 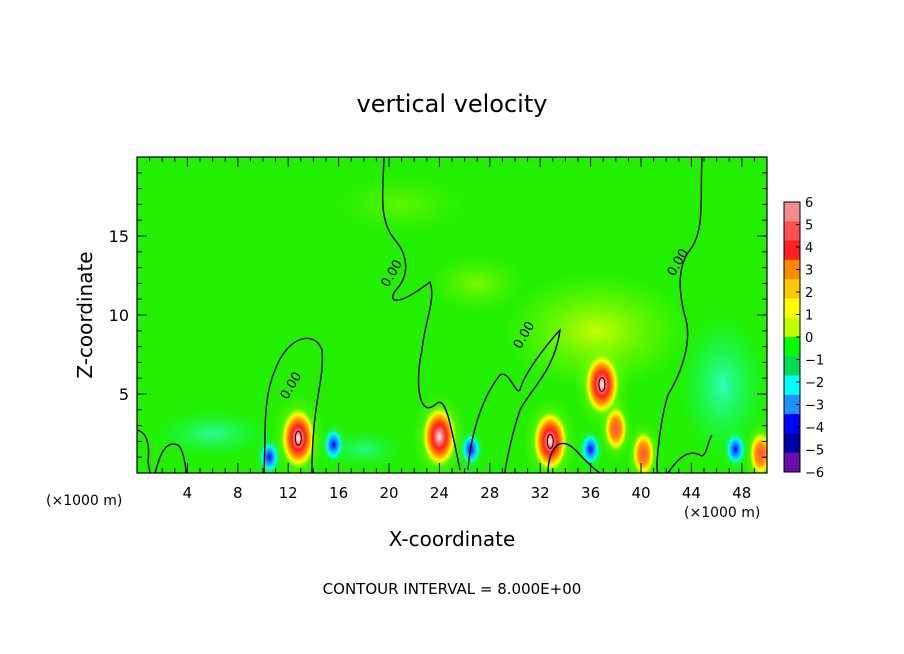 What do you see at coordinates (452, 589) in the screenshot?
I see `contour-interval-note: CONTOUR INTERVAL = 8.000E+00` at bounding box center [452, 589].